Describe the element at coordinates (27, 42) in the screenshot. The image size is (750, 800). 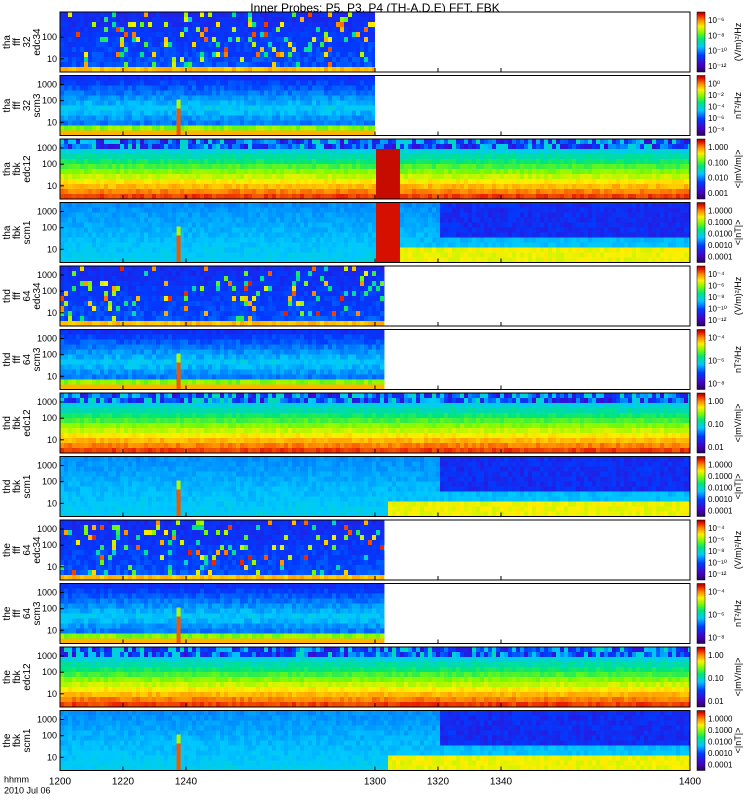
I see `panel-label: 32` at that location.